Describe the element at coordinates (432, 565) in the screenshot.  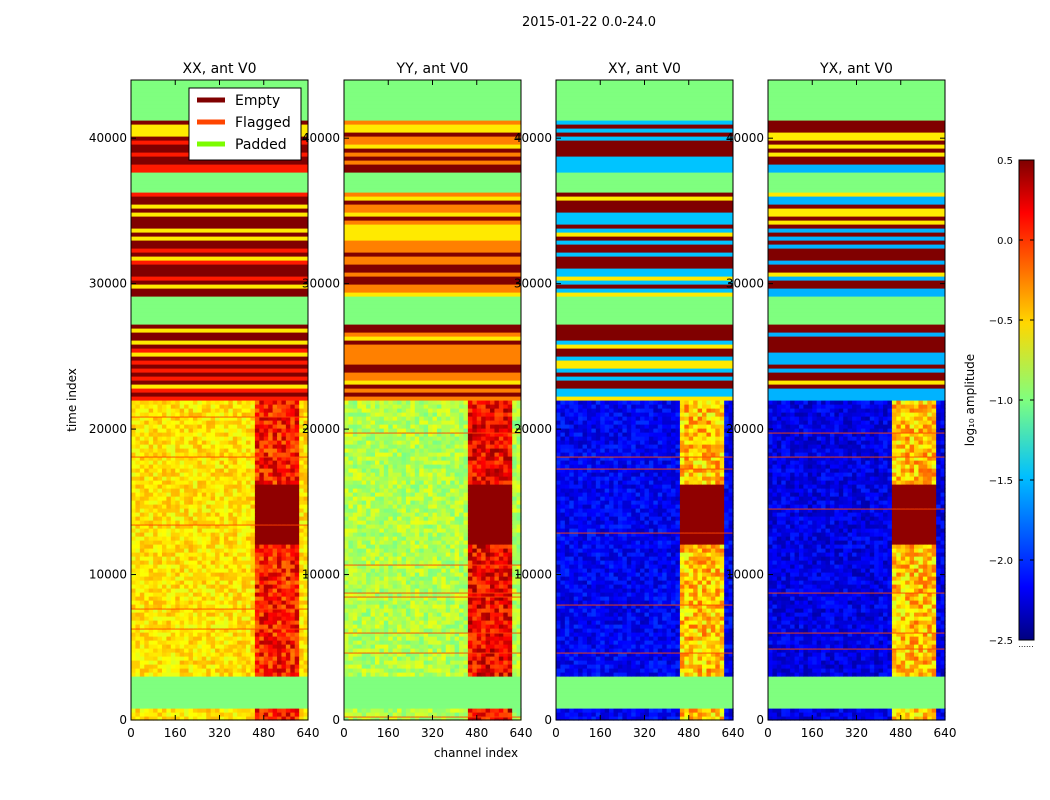
I see `flagged-row` at that location.